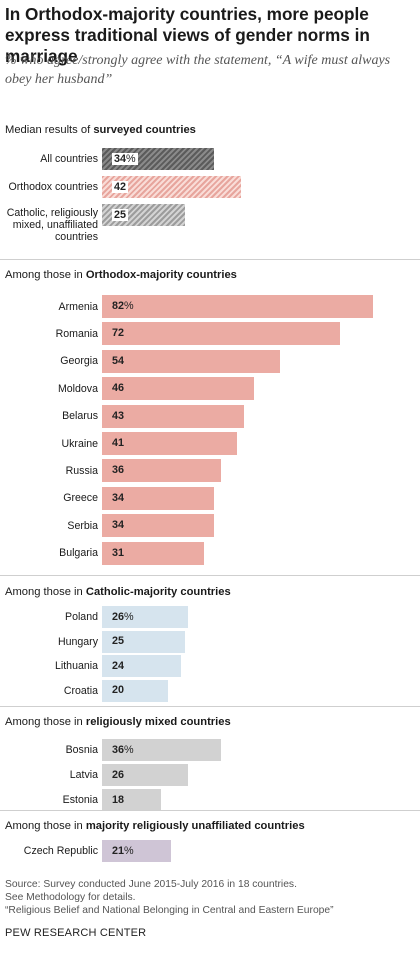  I want to click on bar-value-label: 72, so click(118, 333).